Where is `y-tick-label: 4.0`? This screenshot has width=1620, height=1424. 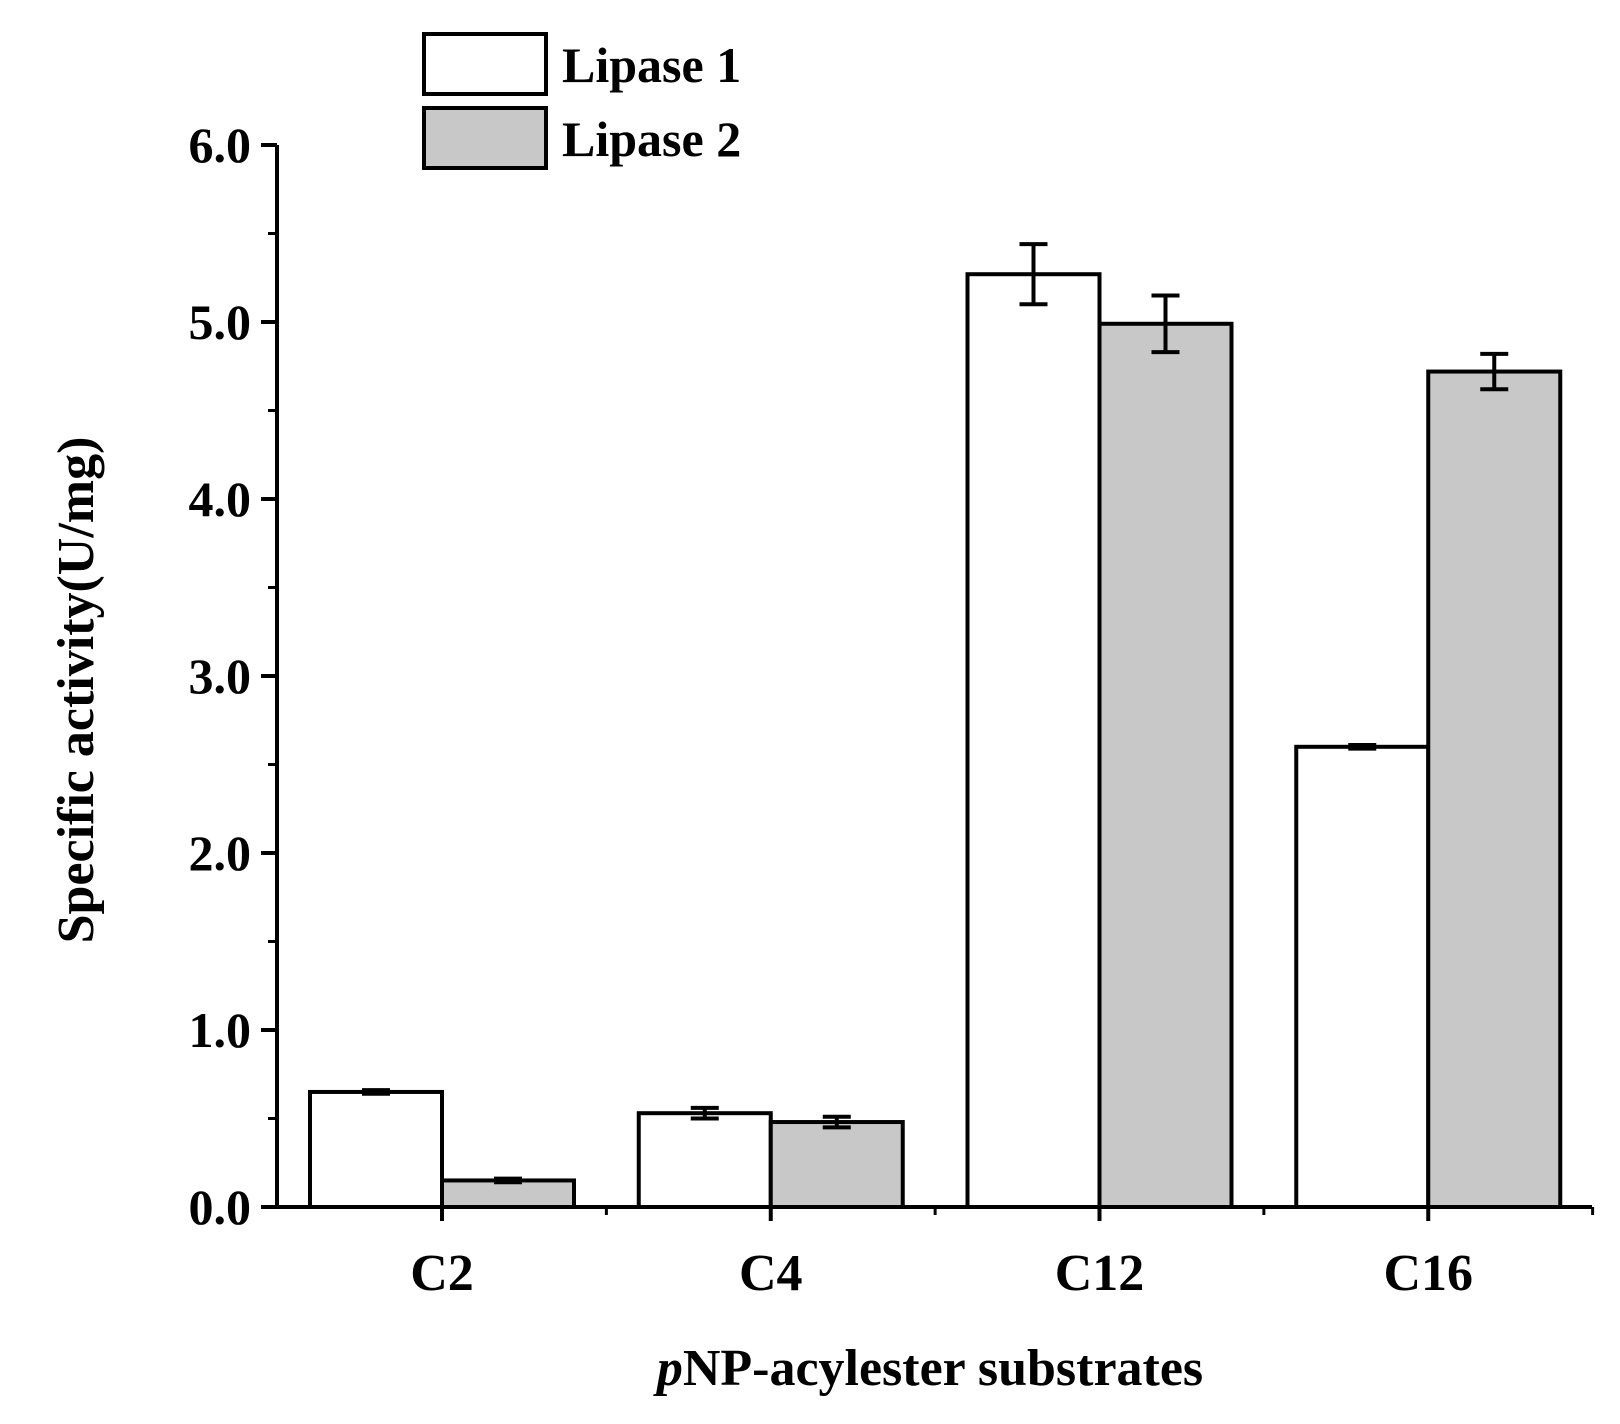
y-tick-label: 4.0 is located at coordinates (220, 499).